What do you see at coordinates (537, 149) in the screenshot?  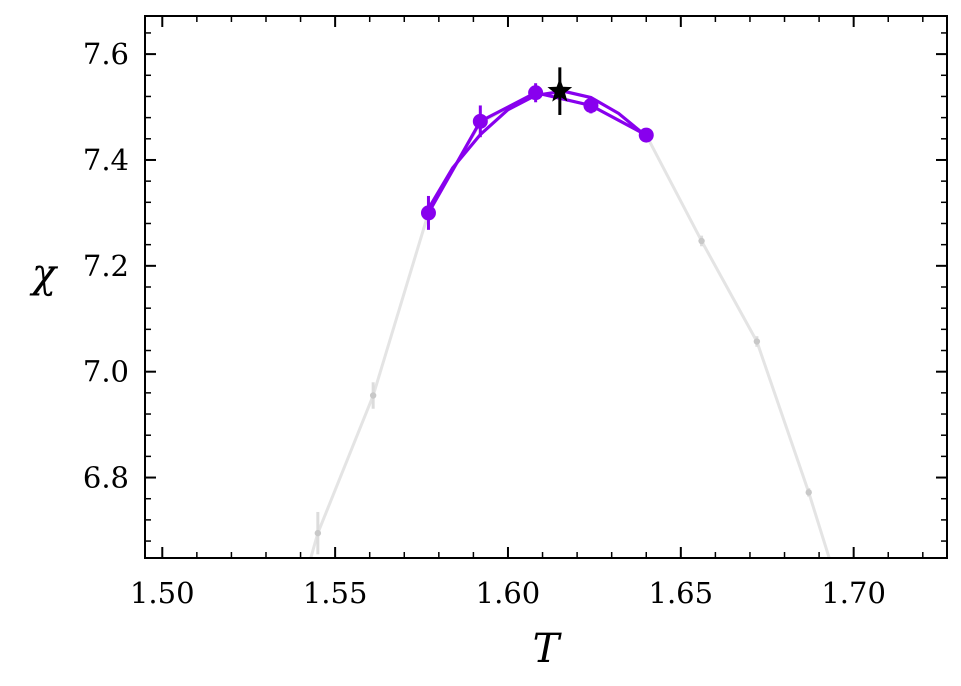 I see `highlight-fit-curve` at bounding box center [537, 149].